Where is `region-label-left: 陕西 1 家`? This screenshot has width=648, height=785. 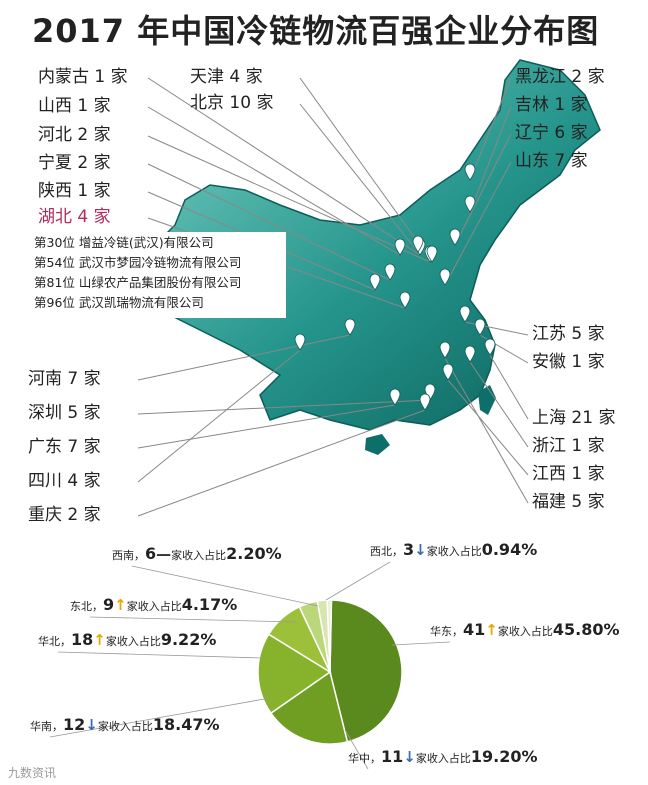 region-label-left: 陕西 1 家 is located at coordinates (74, 191).